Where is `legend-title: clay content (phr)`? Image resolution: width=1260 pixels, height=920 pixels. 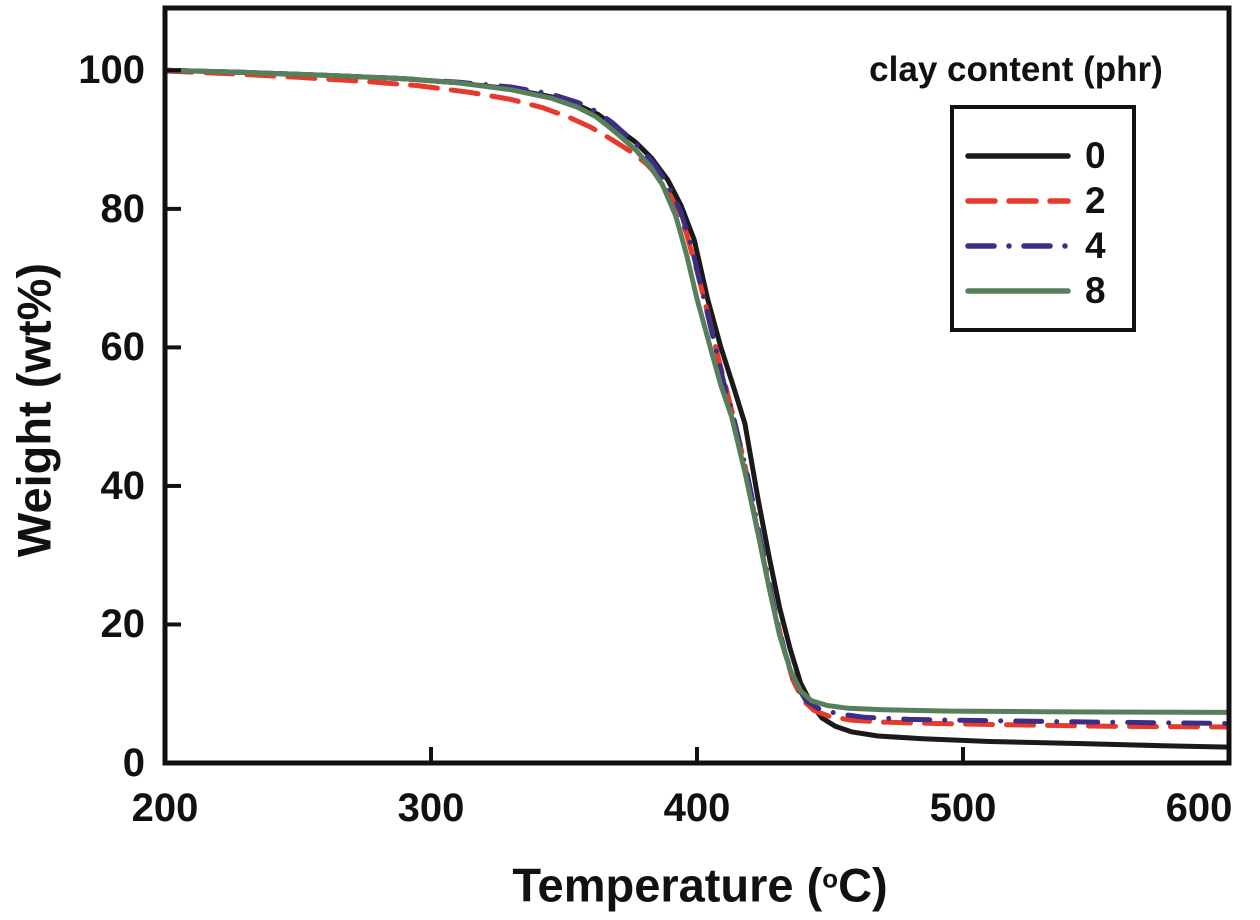 legend-title: clay content (phr) is located at coordinates (1016, 69).